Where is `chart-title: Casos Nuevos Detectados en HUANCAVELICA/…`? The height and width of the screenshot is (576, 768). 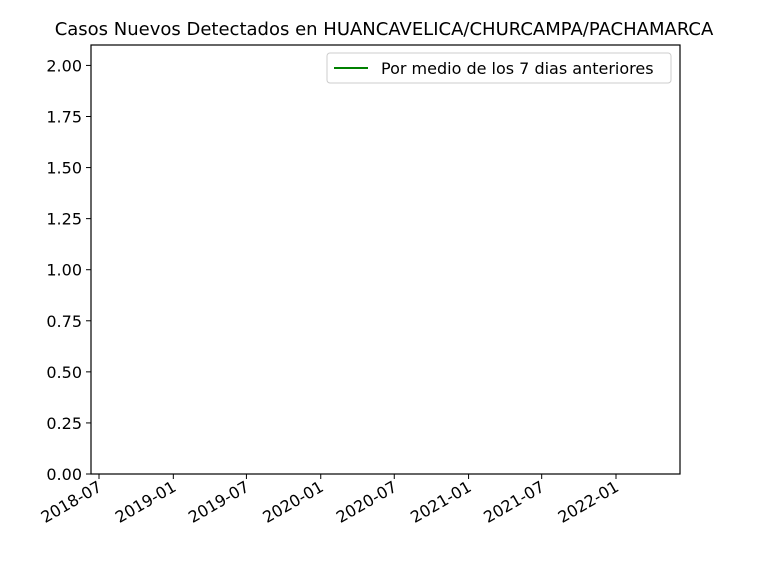
chart-title: Casos Nuevos Detectados en HUANCAVELICA/… is located at coordinates (384, 29).